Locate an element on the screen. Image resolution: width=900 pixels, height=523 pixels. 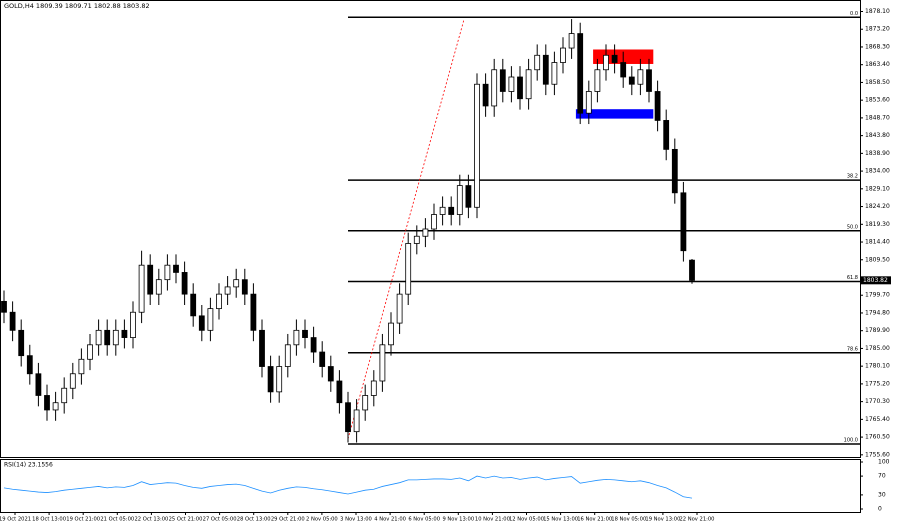
last-price: 1803.82 is located at coordinates (875, 280).